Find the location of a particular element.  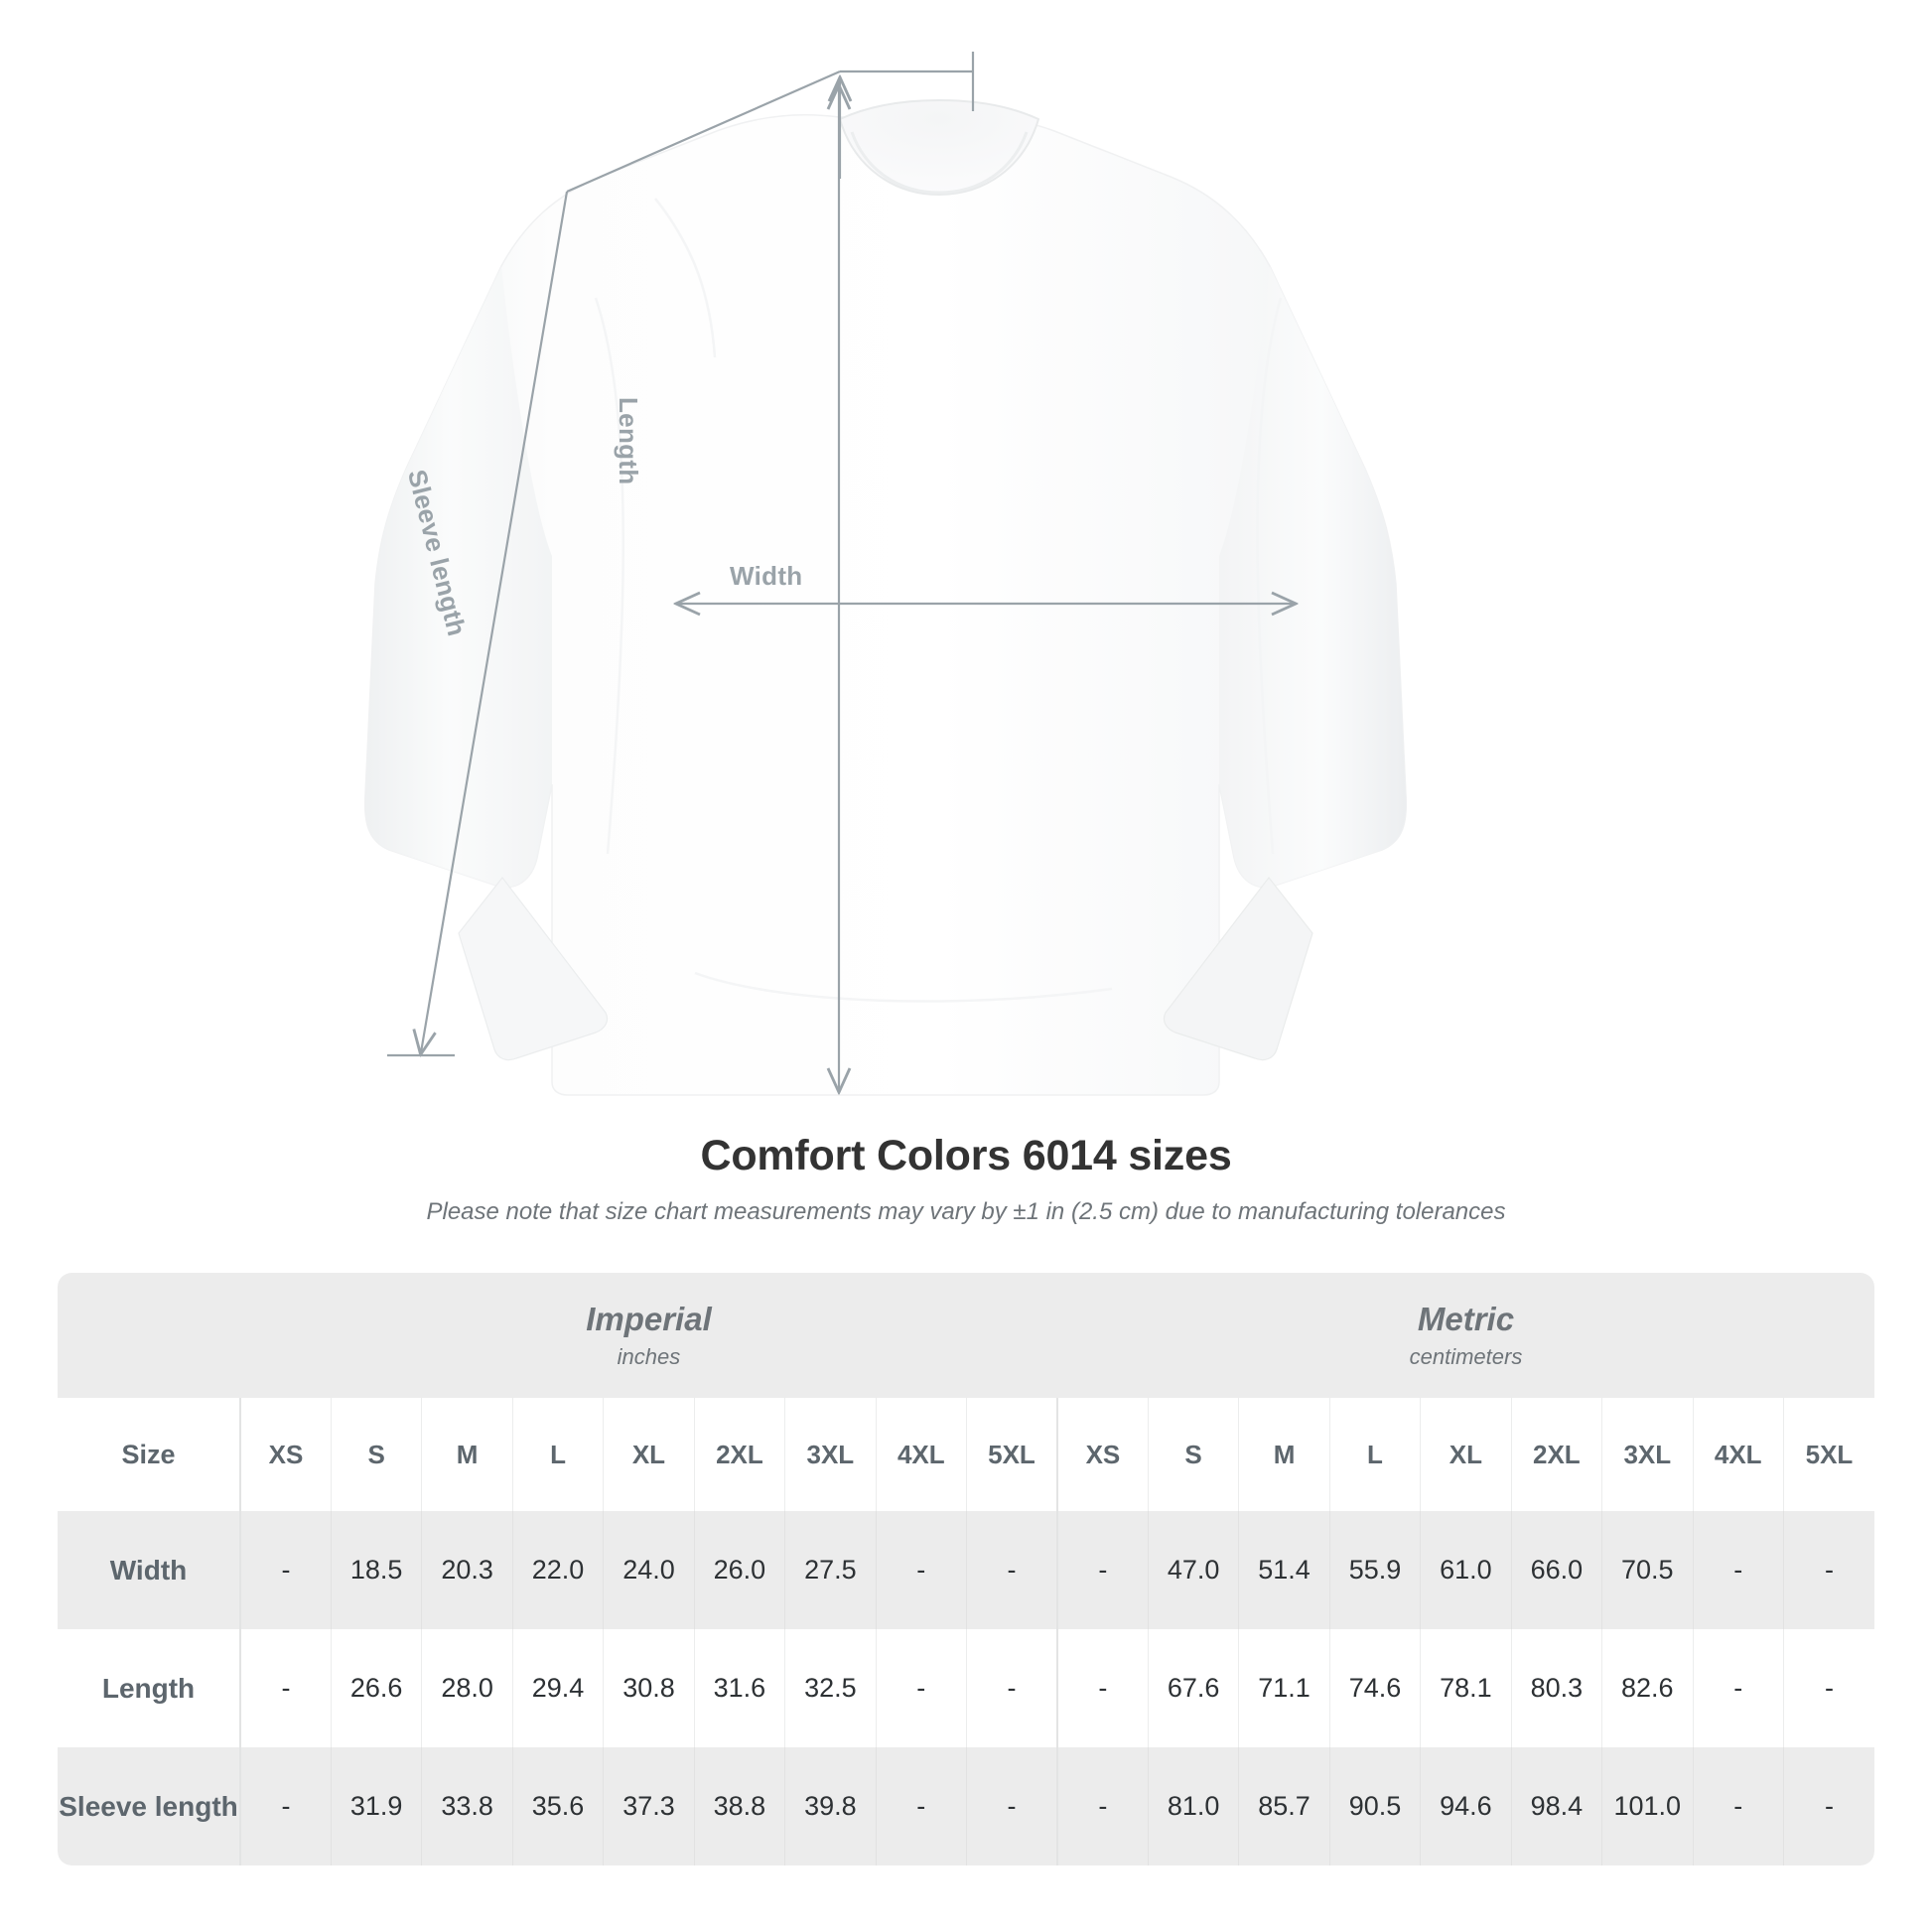

cell-imperial-2xl: 26.0 is located at coordinates (740, 1570).